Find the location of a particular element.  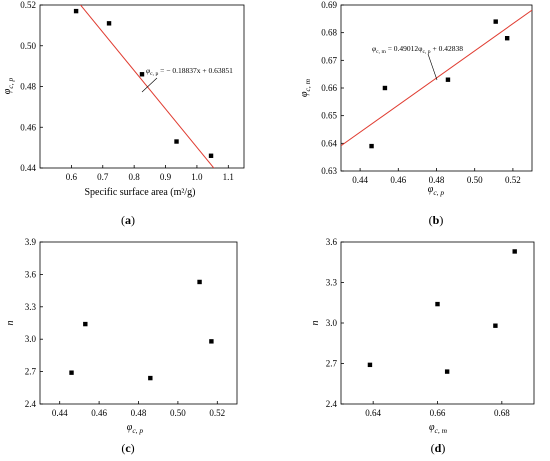

panel-caption: (a) is located at coordinates (128, 220).